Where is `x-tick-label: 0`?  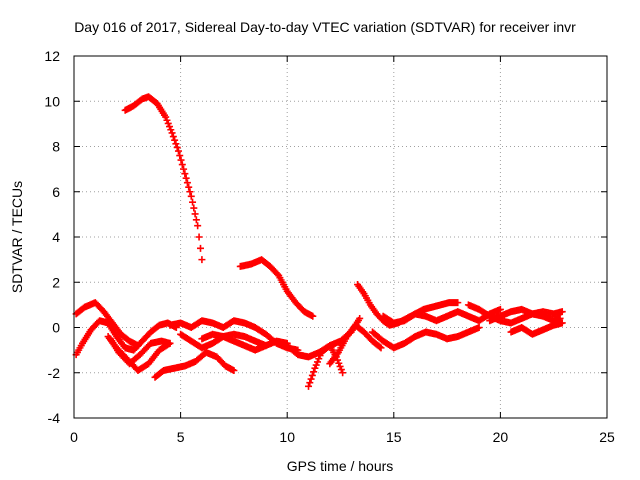 x-tick-label: 0 is located at coordinates (74, 437).